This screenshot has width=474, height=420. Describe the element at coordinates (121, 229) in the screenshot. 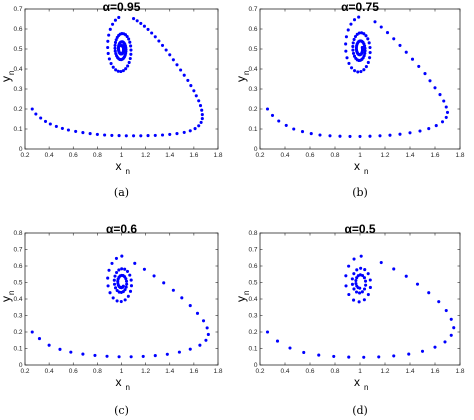

I see `chart-title: α=0.6` at that location.